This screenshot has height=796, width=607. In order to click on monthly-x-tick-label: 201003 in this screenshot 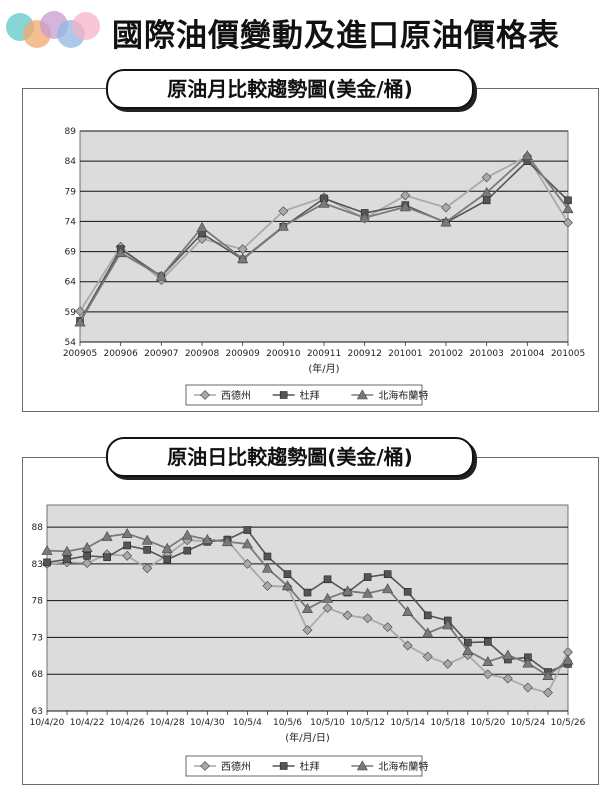, I will do `click(486, 354)`.